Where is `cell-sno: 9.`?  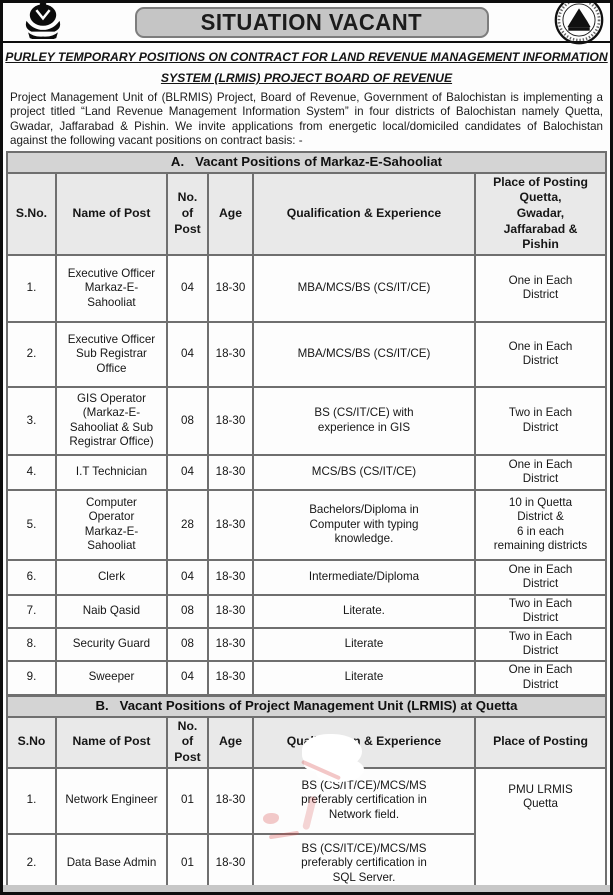
cell-sno: 9. is located at coordinates (31, 677).